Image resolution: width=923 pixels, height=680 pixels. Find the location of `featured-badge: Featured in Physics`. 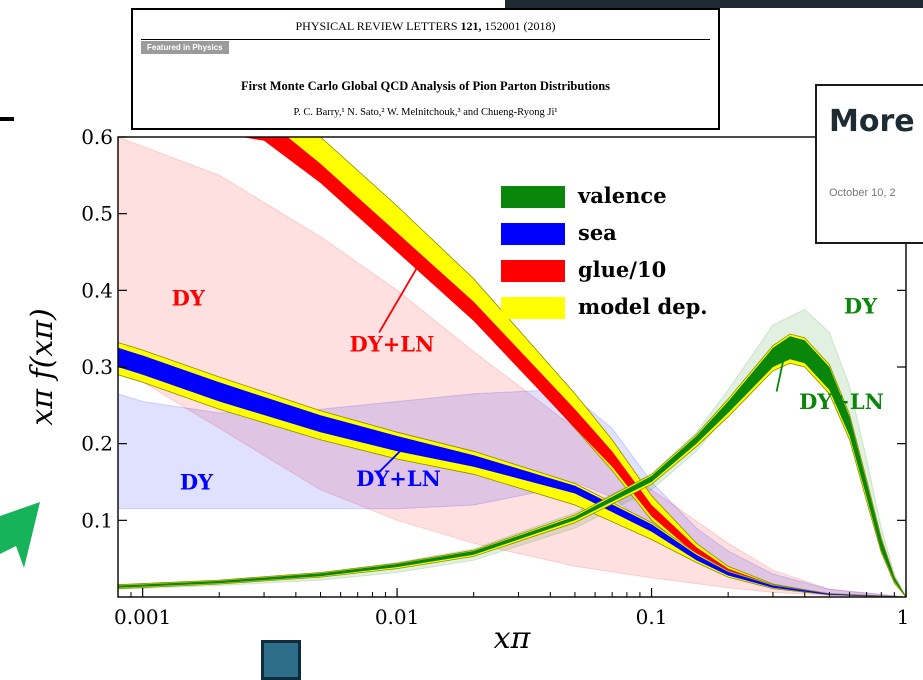

featured-badge: Featured in Physics is located at coordinates (185, 47).